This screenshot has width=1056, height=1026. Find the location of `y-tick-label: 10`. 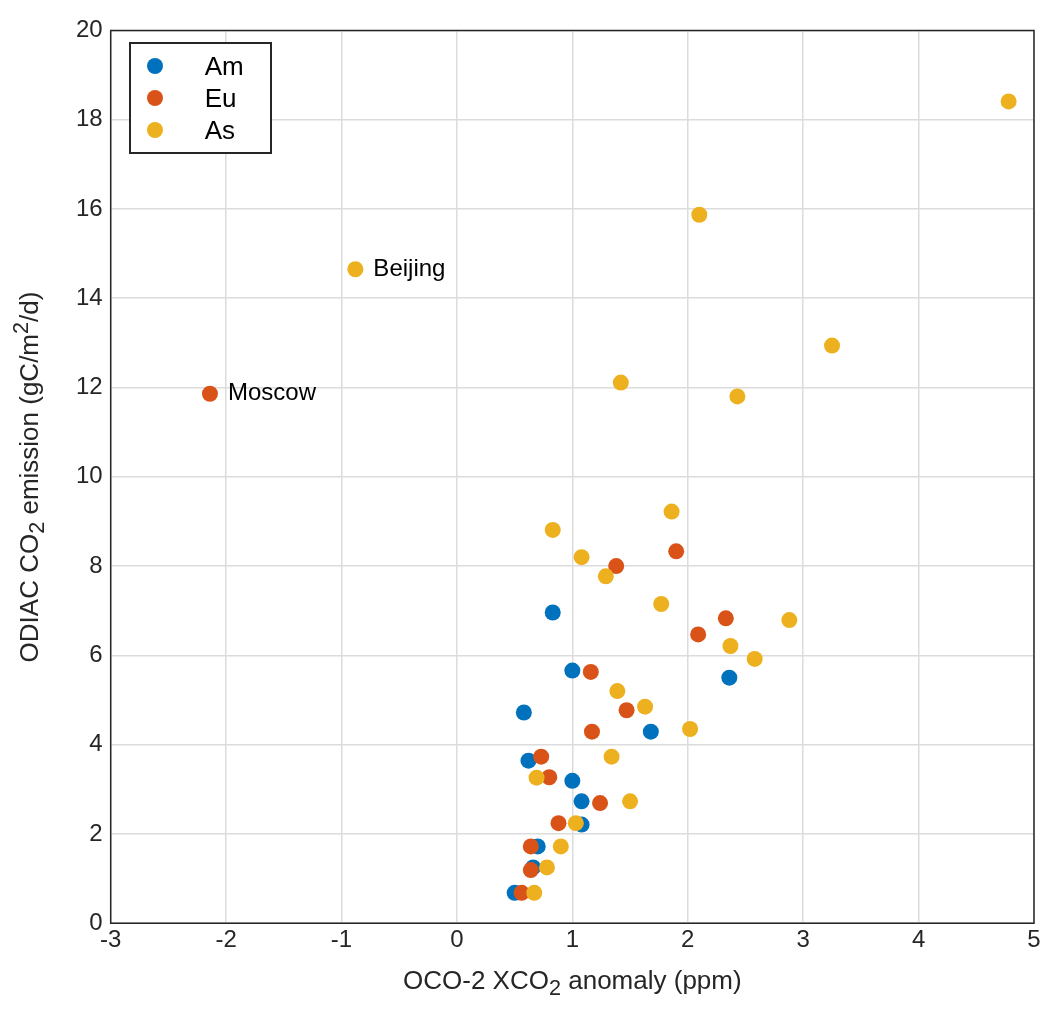

y-tick-label: 10 is located at coordinates (89, 475).